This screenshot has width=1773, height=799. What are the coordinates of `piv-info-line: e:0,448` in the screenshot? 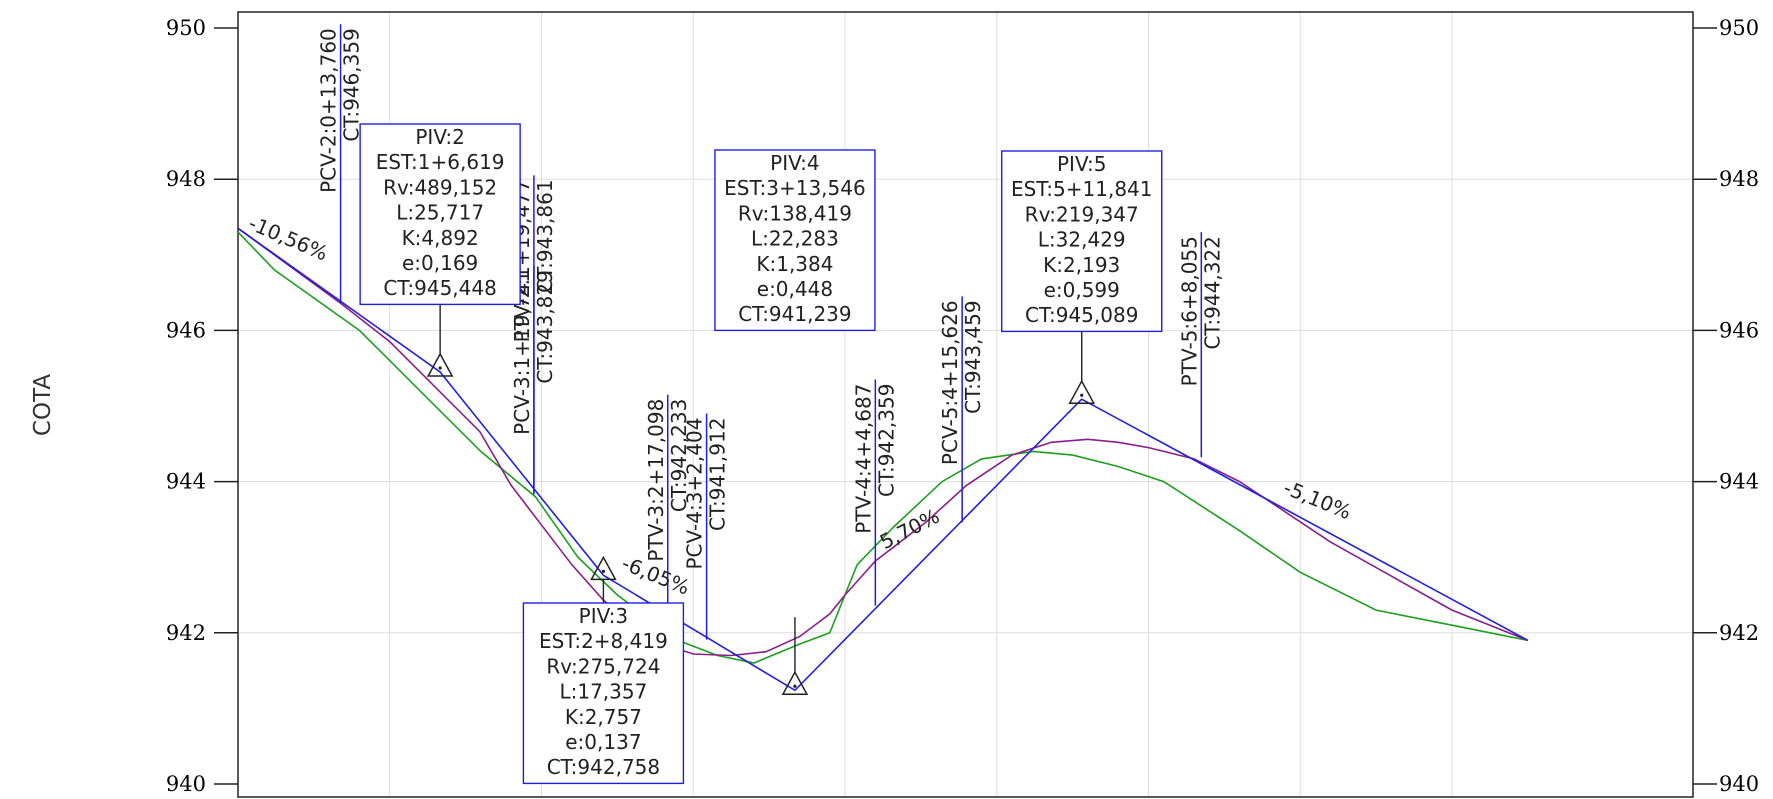 It's located at (795, 289).